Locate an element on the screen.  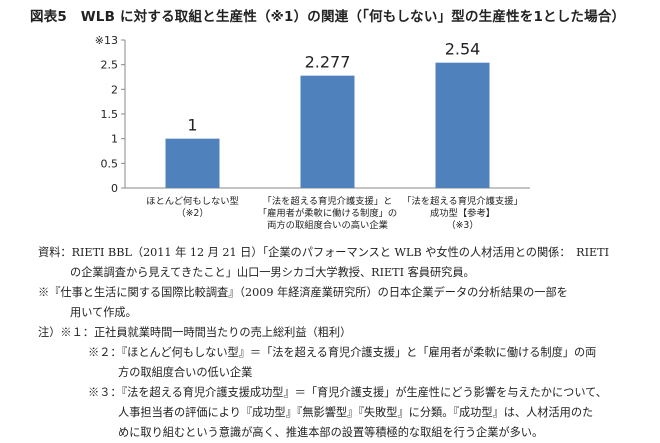
y-tick-label: 0 is located at coordinates (114, 188).